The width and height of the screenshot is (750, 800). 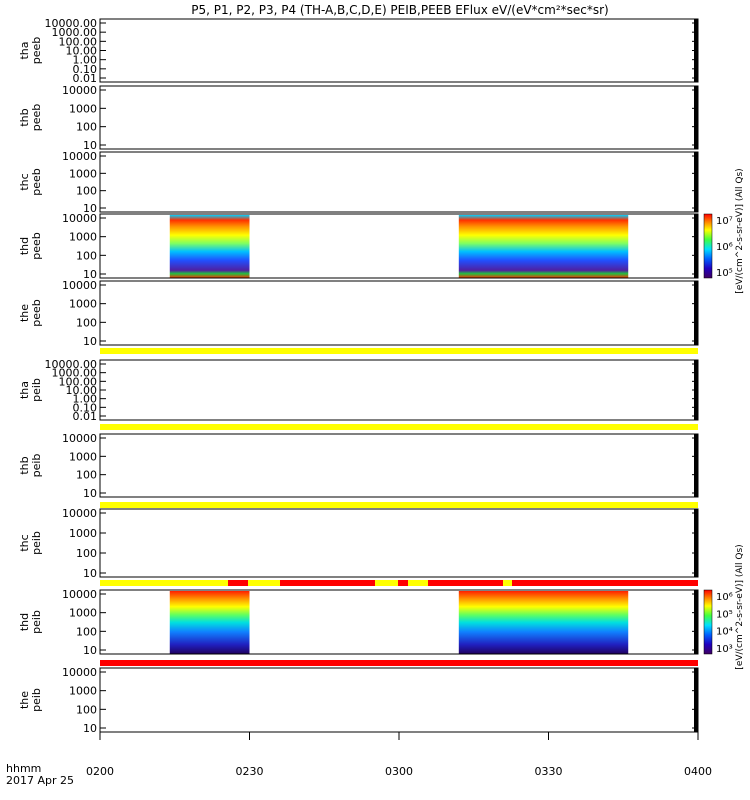 What do you see at coordinates (724, 649) in the screenshot?
I see `colorbar-tick-label: 10³` at bounding box center [724, 649].